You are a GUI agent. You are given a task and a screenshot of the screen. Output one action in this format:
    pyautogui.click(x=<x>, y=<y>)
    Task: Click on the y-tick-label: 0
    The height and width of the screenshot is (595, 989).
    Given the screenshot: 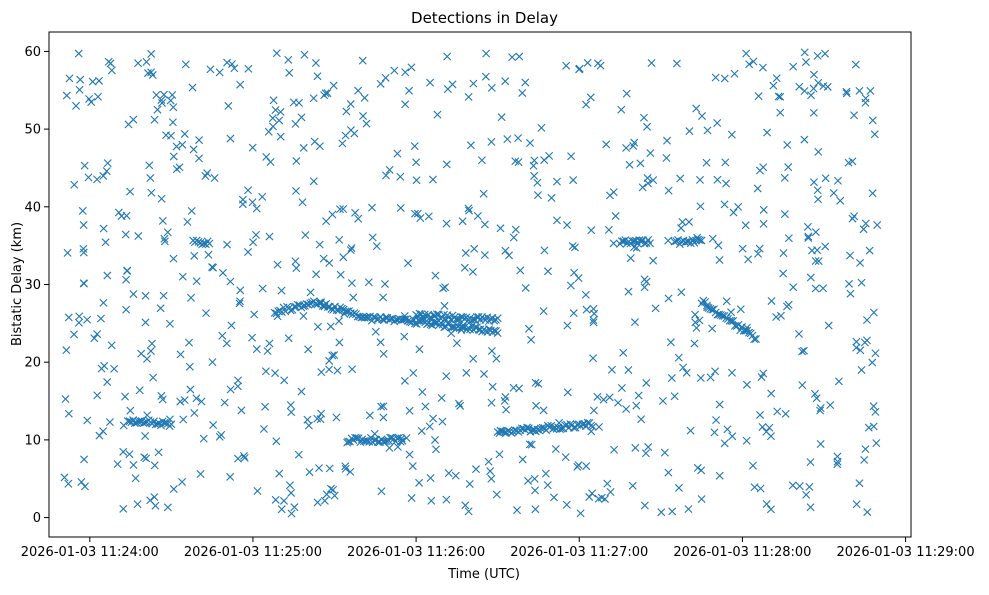 What is the action you would take?
    pyautogui.click(x=37, y=518)
    